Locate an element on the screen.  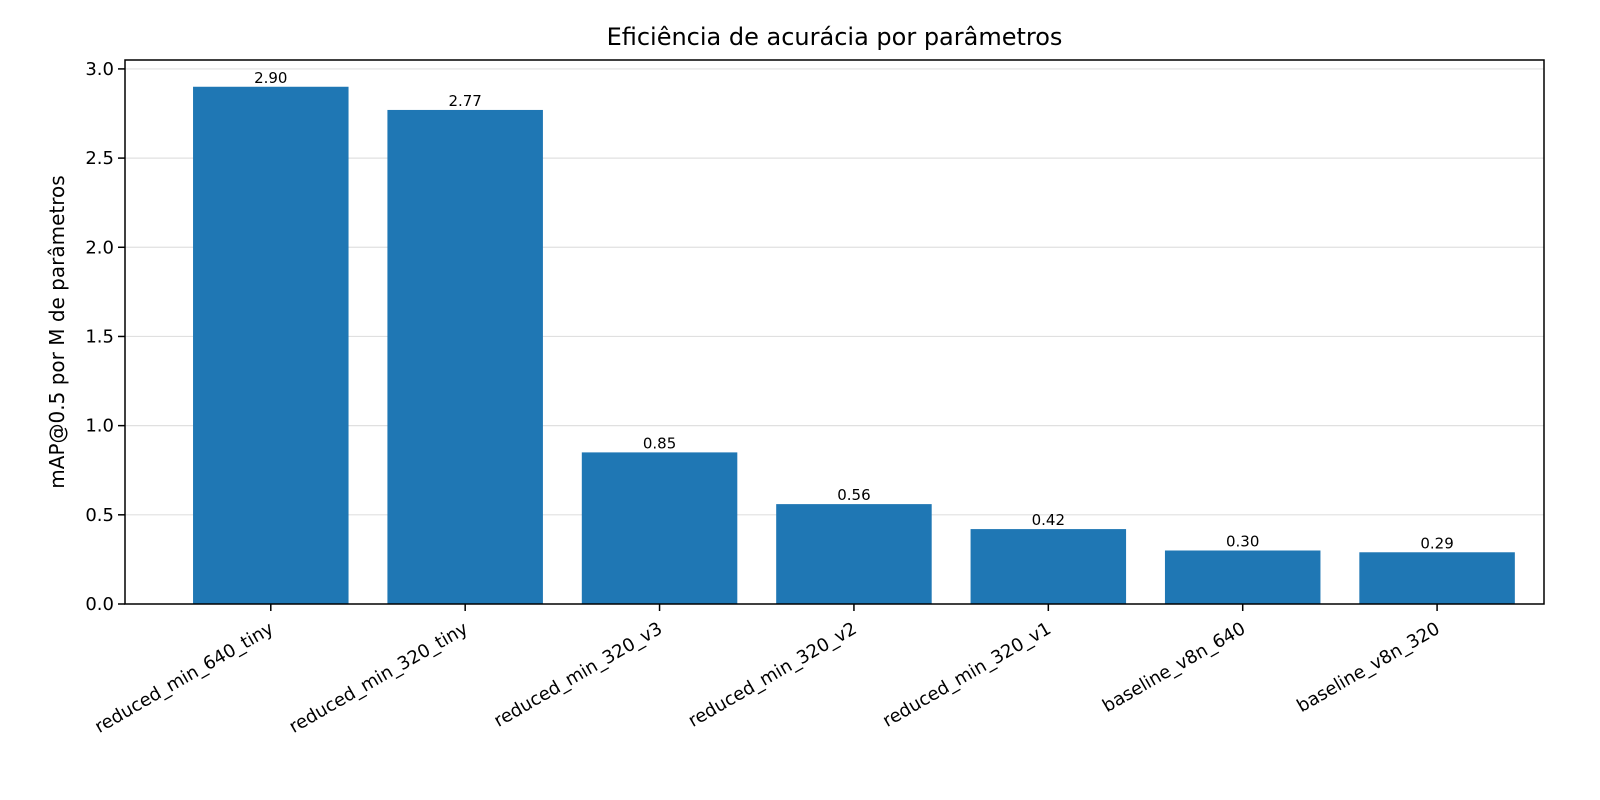
y-axis-ticks: 0.0 0.5 1.0 1.5 2.0 2.5 3.0 is located at coordinates (105, 337).